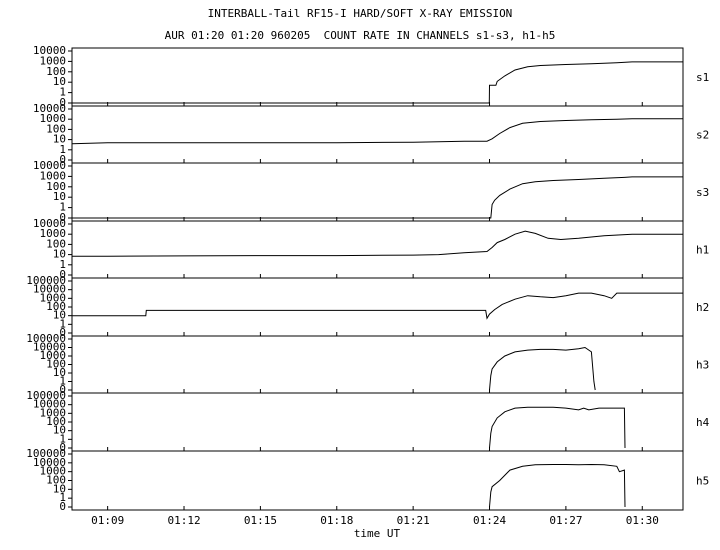 This screenshot has width=720, height=550. I want to click on channel-label-s2: s2, so click(702, 135).